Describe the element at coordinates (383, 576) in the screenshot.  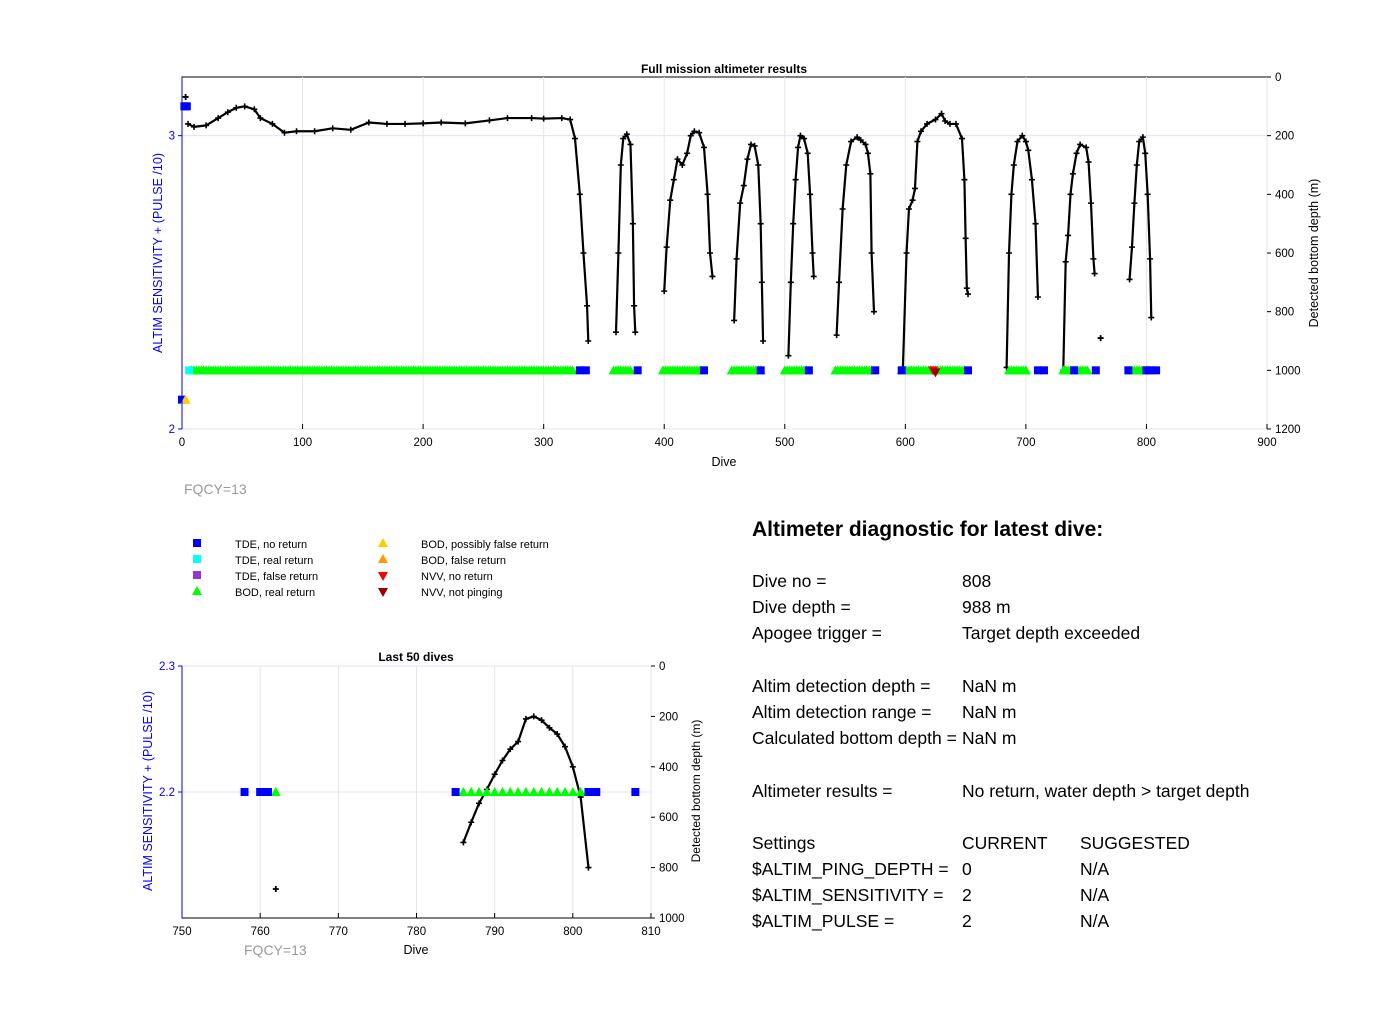
I see `legend-marker-nvv-no-return` at that location.